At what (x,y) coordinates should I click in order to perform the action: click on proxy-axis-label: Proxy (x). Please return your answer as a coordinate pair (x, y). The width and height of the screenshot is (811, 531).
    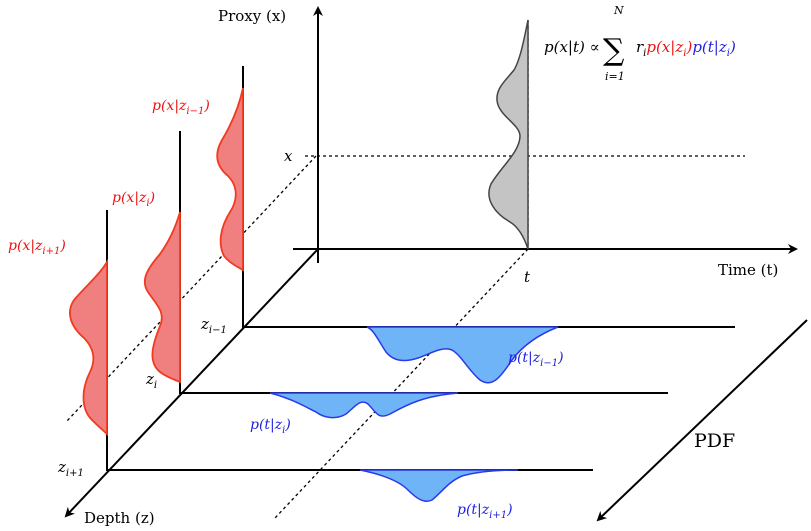
    Looking at the image, I should click on (252, 16).